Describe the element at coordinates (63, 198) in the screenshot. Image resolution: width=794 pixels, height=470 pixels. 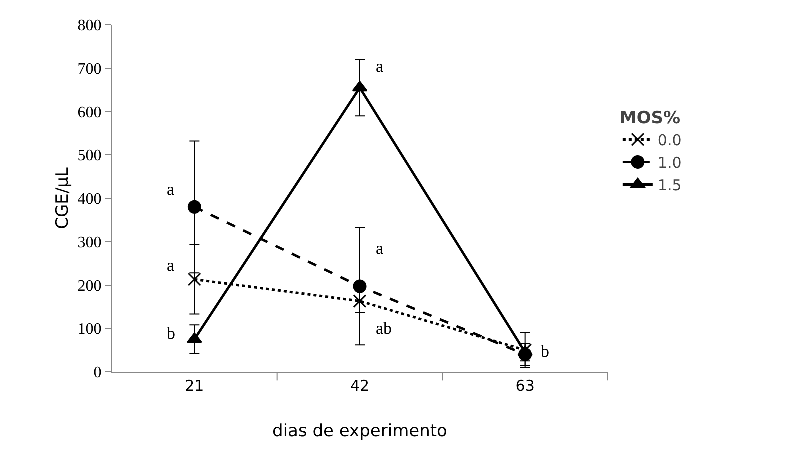
I see `y-axis-title: CGE/μL` at that location.